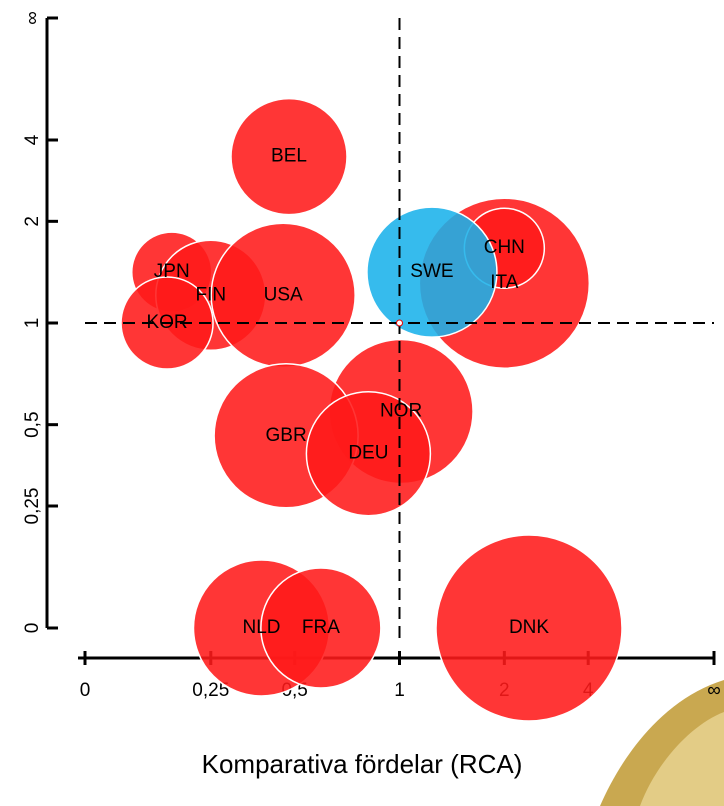 The width and height of the screenshot is (724, 806). Describe the element at coordinates (172, 271) in the screenshot. I see `bubble-label: JPN` at that location.